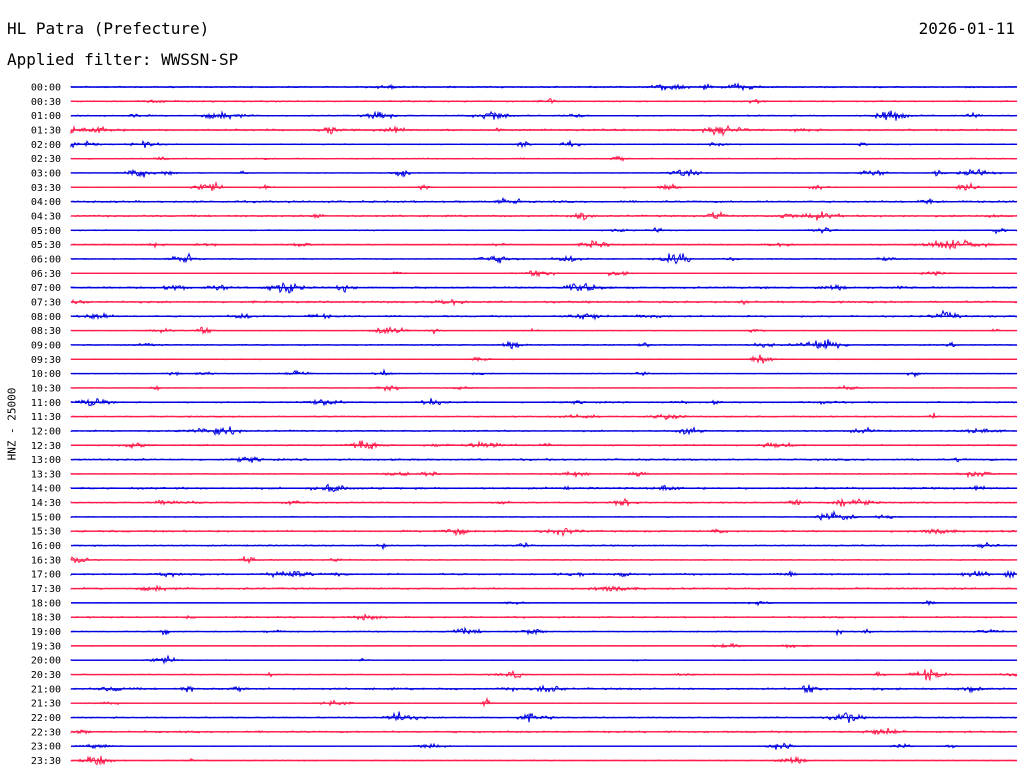 Image resolution: width=1024 pixels, height=780 pixels. What do you see at coordinates (46, 618) in the screenshot?
I see `time-label-1830: 18:30` at bounding box center [46, 618].